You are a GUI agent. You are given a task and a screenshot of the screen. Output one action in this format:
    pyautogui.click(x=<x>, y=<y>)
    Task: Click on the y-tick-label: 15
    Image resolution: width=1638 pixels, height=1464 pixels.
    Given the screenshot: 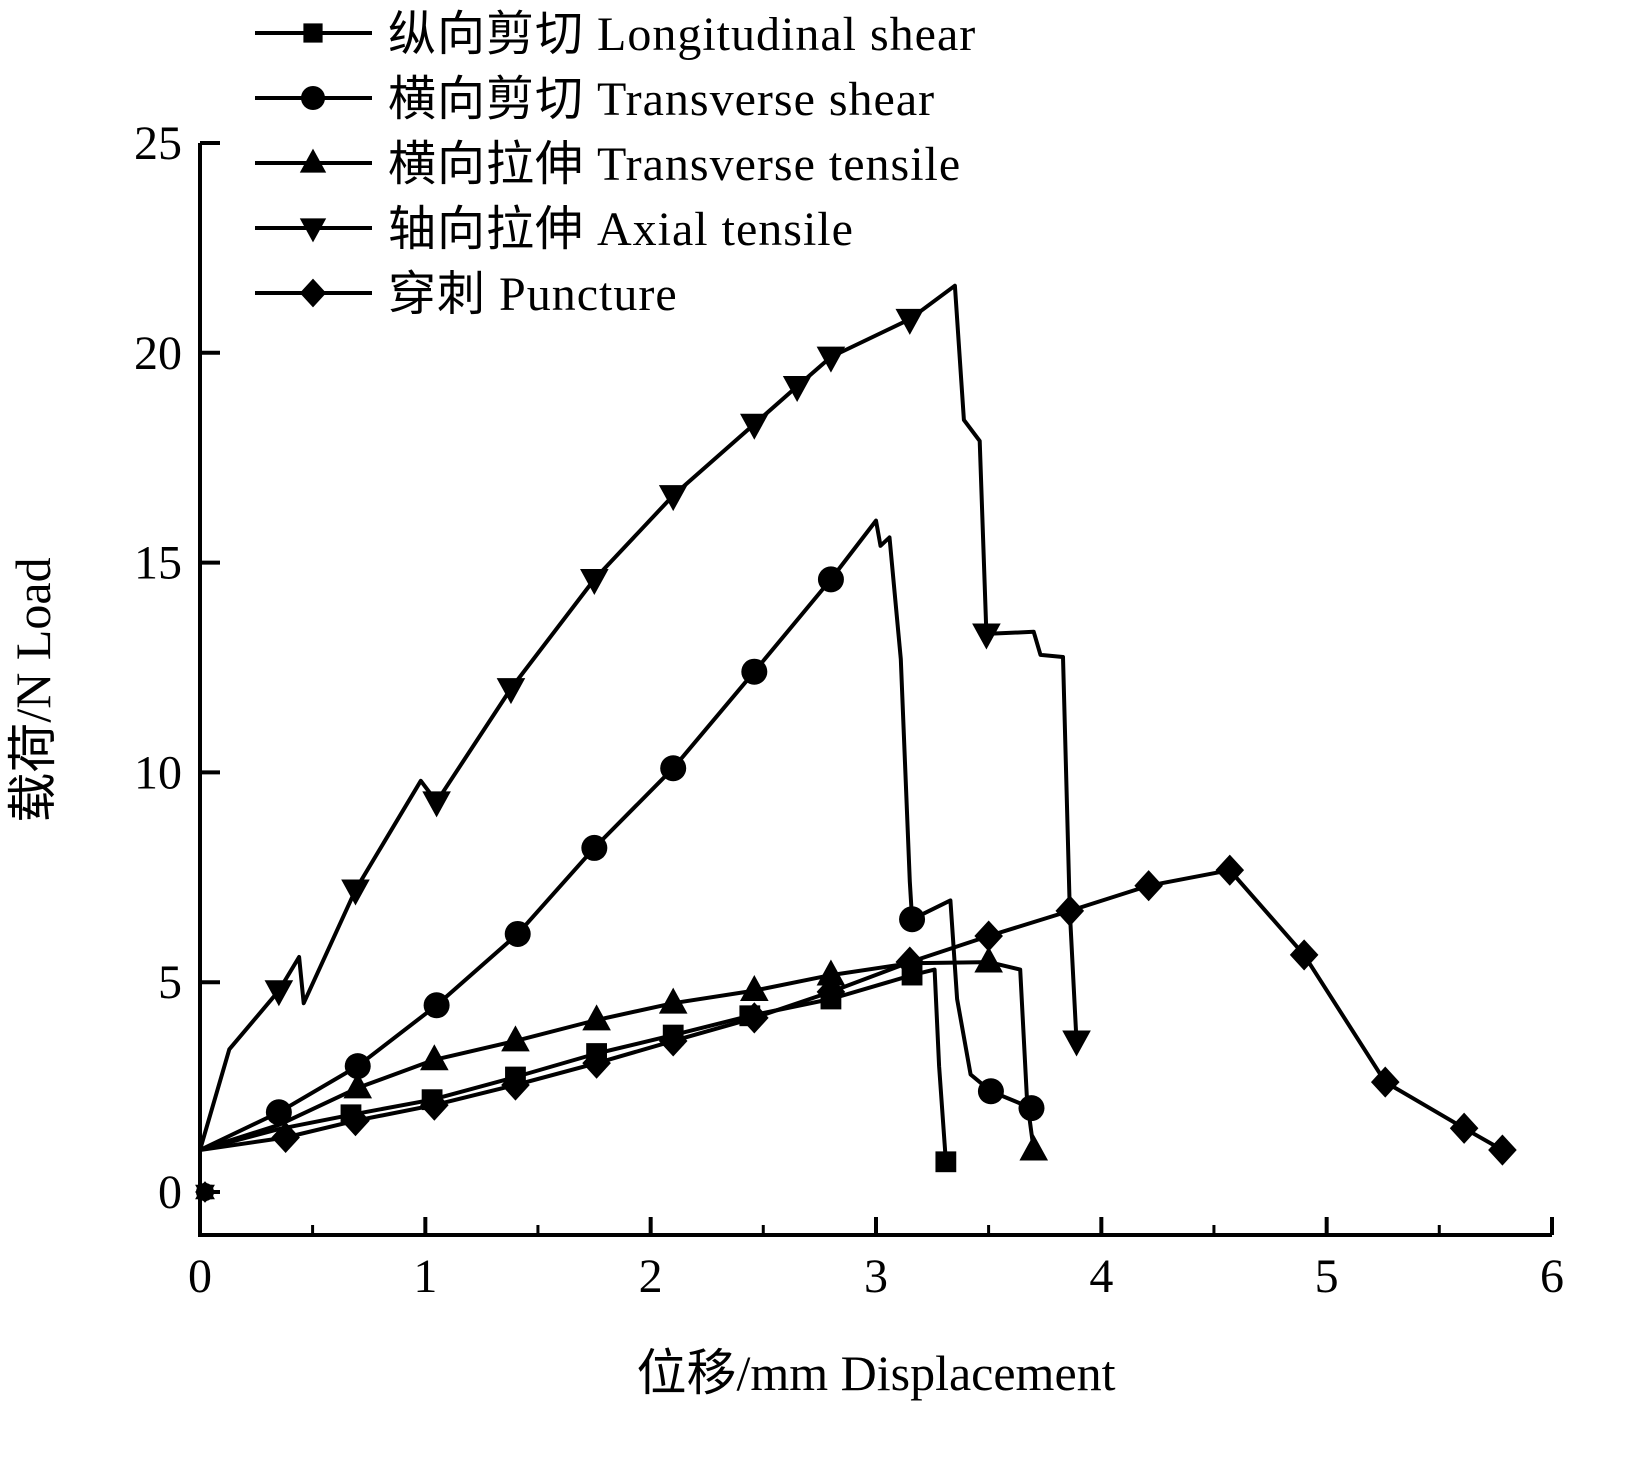 What is the action you would take?
    pyautogui.click(x=158, y=563)
    